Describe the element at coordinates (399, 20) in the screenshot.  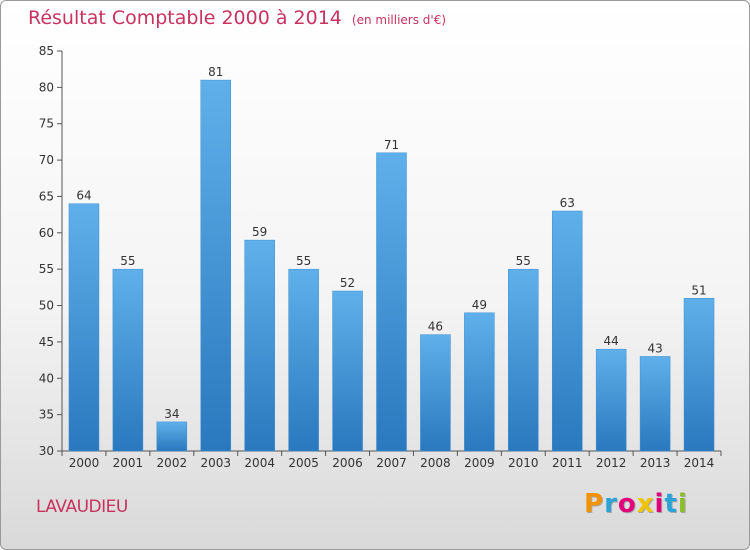
I see `chart-title-unit: (en milliers d'€)` at that location.